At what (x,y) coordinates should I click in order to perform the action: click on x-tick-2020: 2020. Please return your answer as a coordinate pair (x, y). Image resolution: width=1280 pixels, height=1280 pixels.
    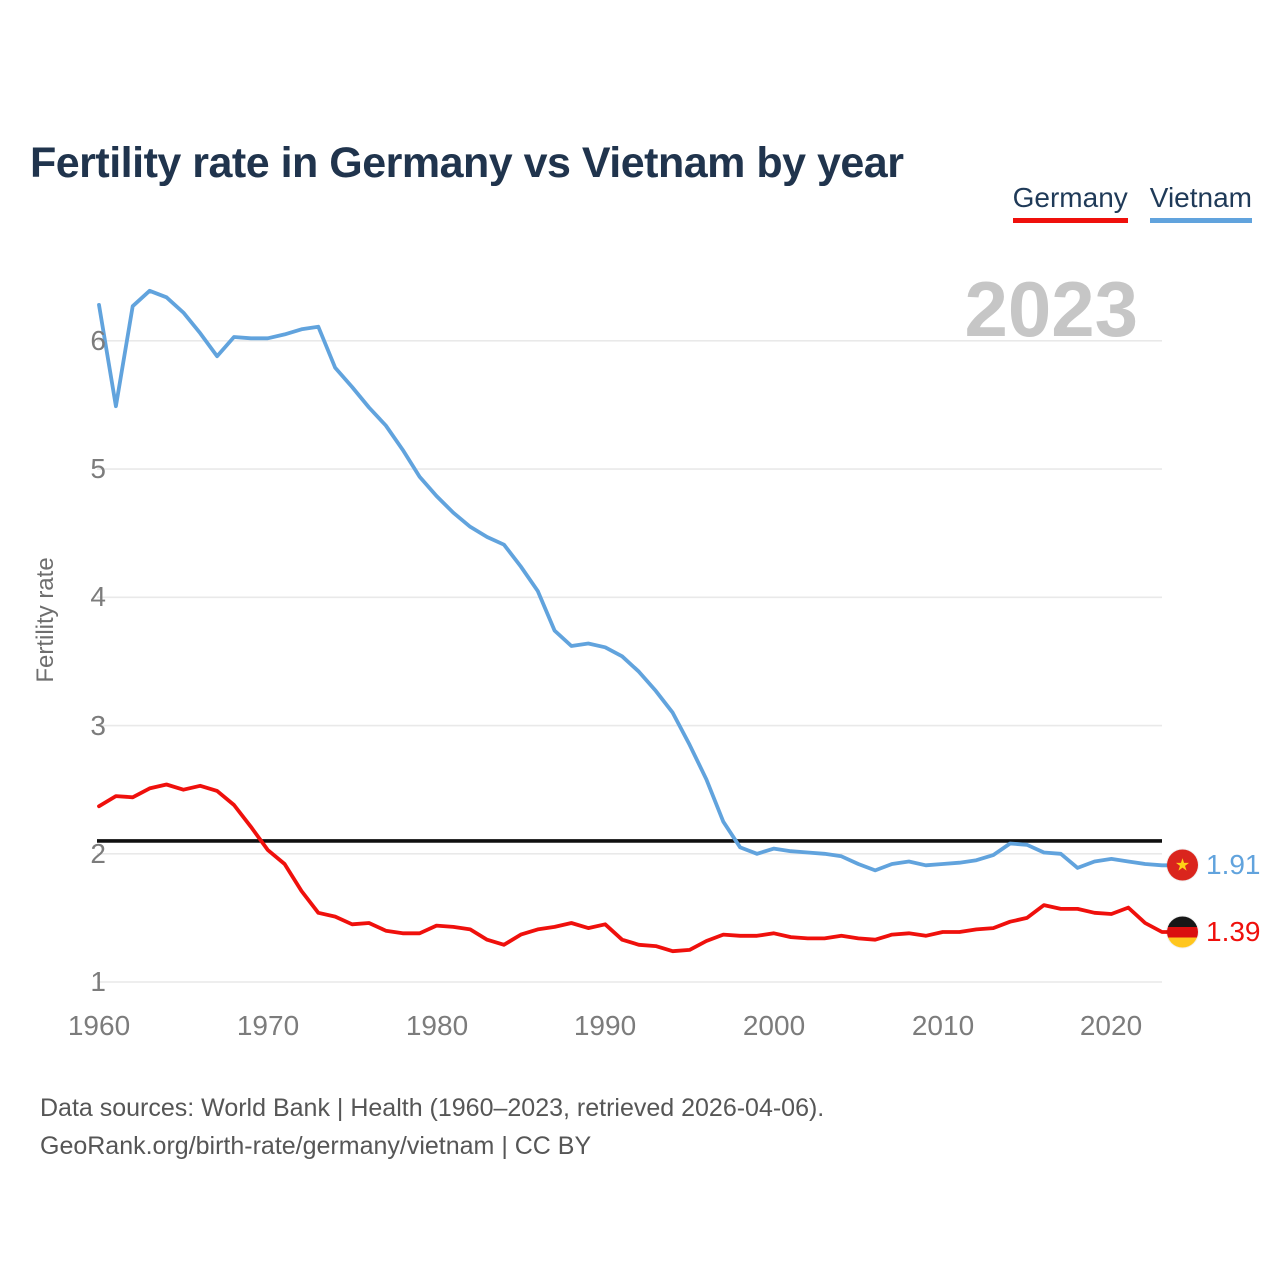
    Looking at the image, I should click on (1111, 1025).